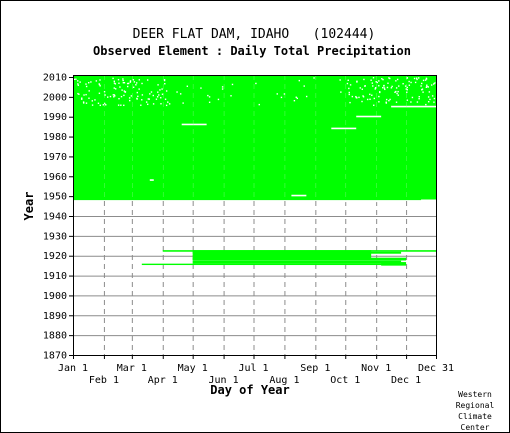 This screenshot has height=433, width=510. I want to click on x-tick-label: Apr 1, so click(163, 380).